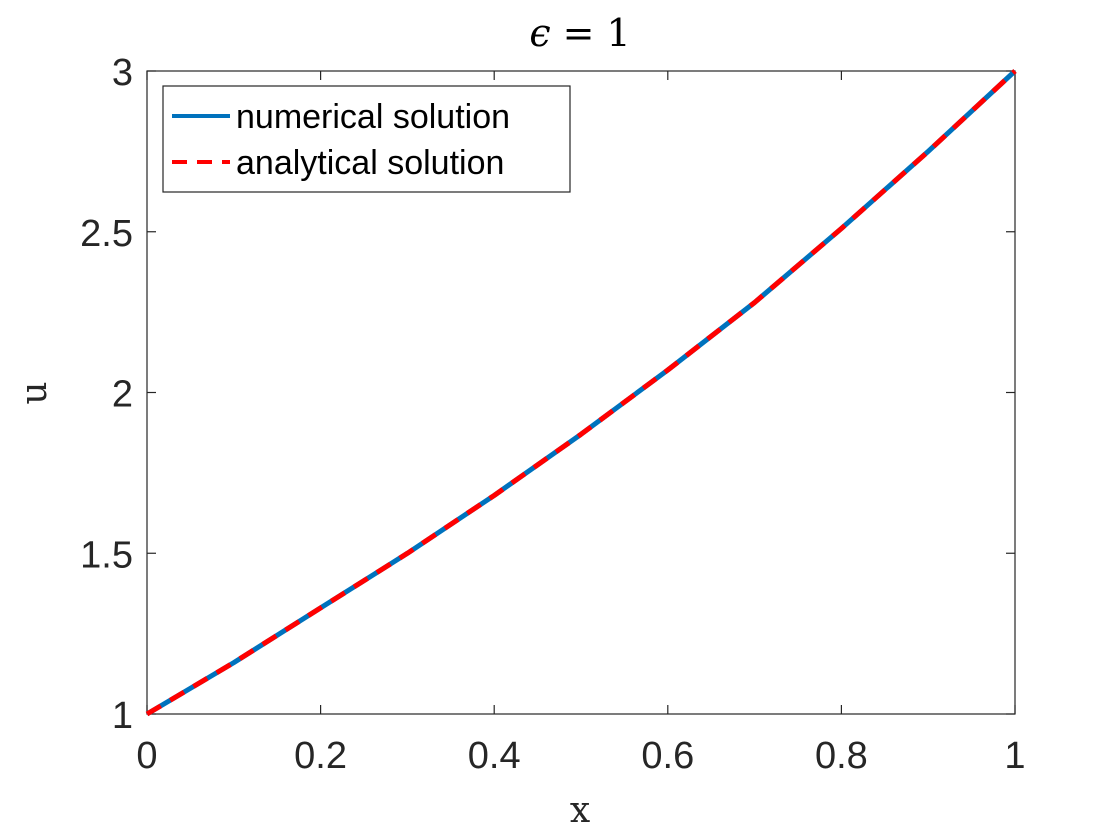 The width and height of the screenshot is (1120, 840). Describe the element at coordinates (580, 810) in the screenshot. I see `x-axis-title: x` at that location.